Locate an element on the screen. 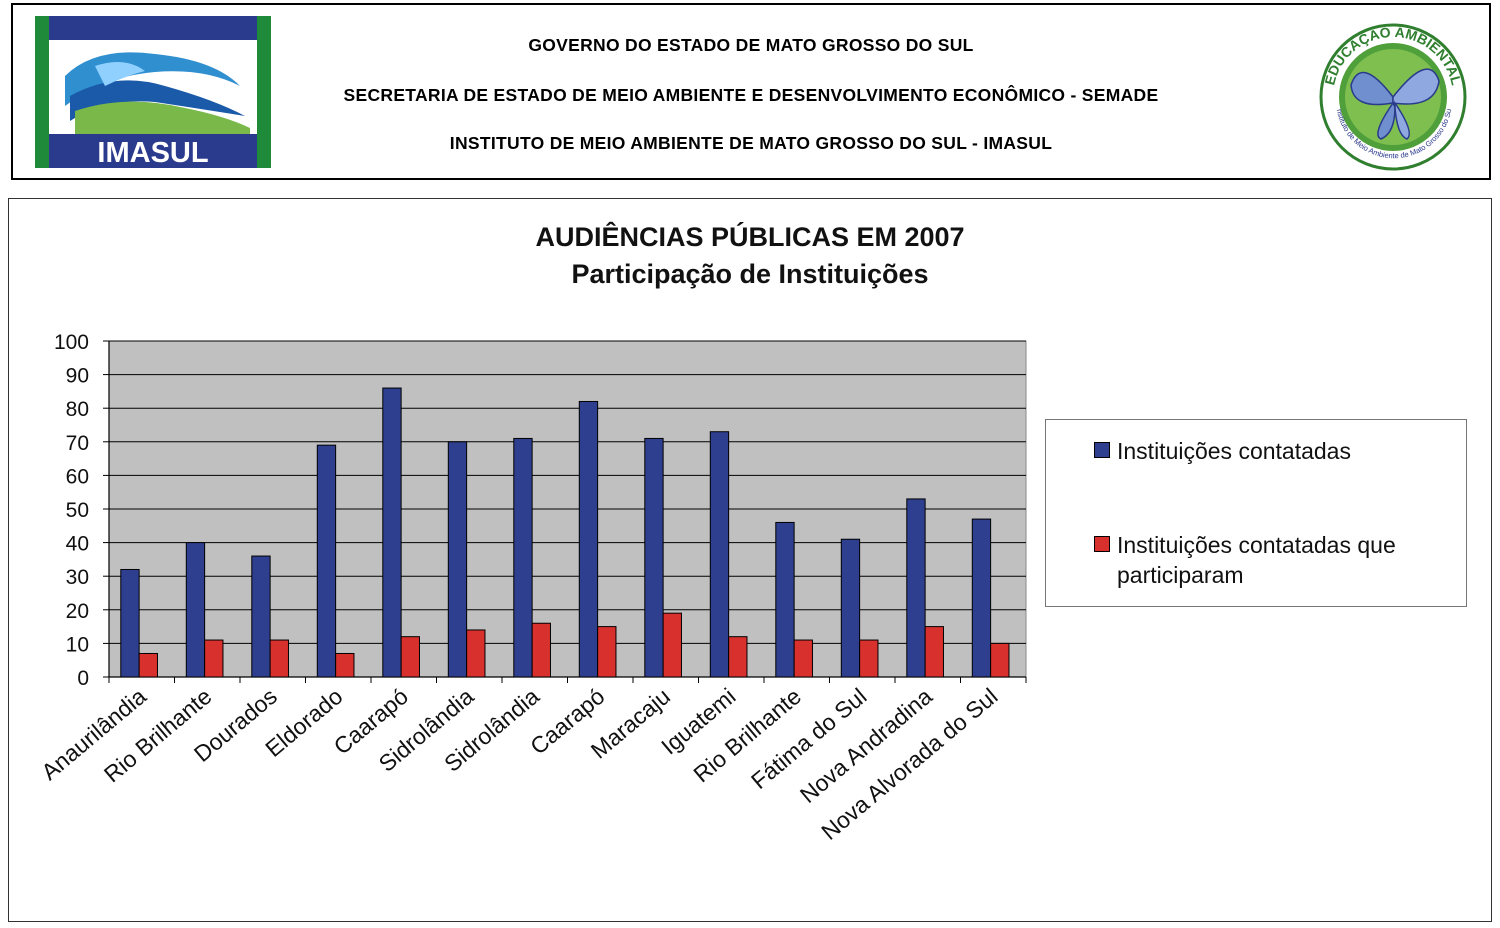 The width and height of the screenshot is (1500, 928). chart-subtitle: Participação de Instituições is located at coordinates (750, 274).